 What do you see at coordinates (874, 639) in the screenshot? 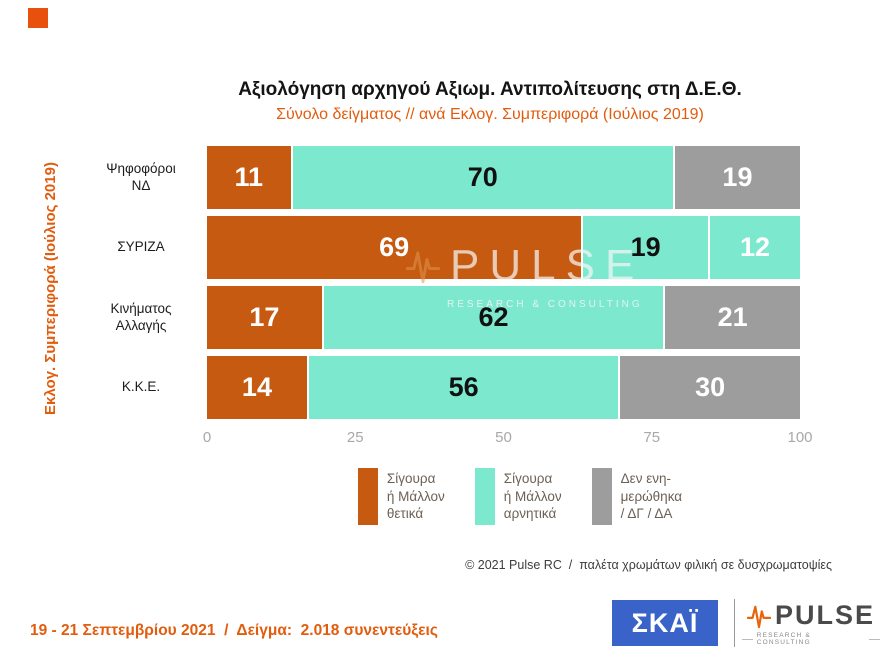
I see `tagline-rule-right` at bounding box center [874, 639].